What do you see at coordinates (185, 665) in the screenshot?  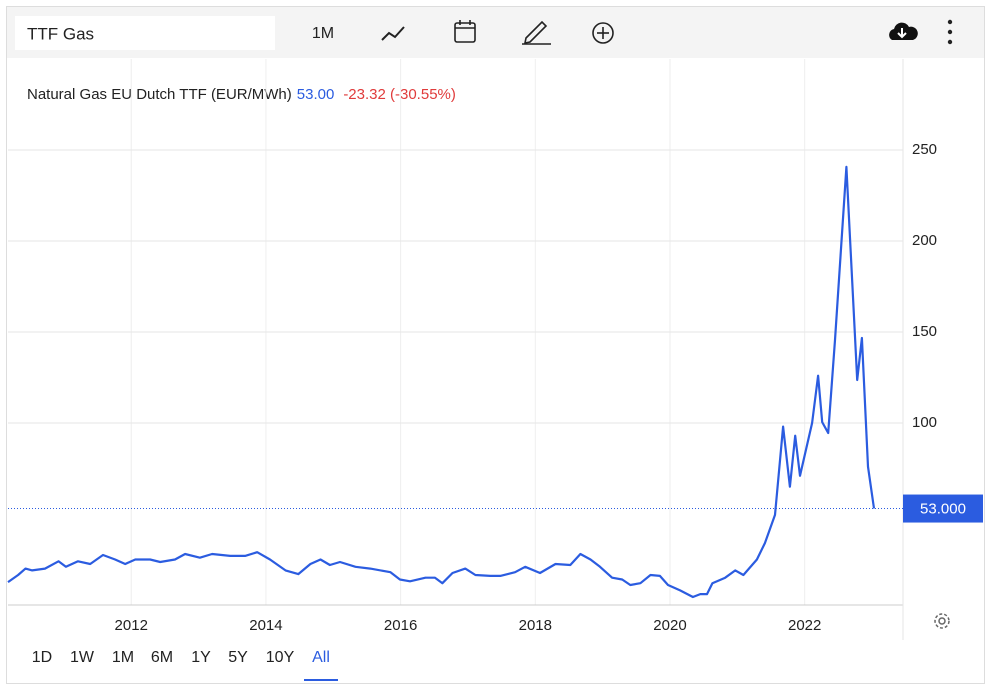 I see `range-bar: 1D 1W 1M 6M 1Y 5Y 10Y All` at bounding box center [185, 665].